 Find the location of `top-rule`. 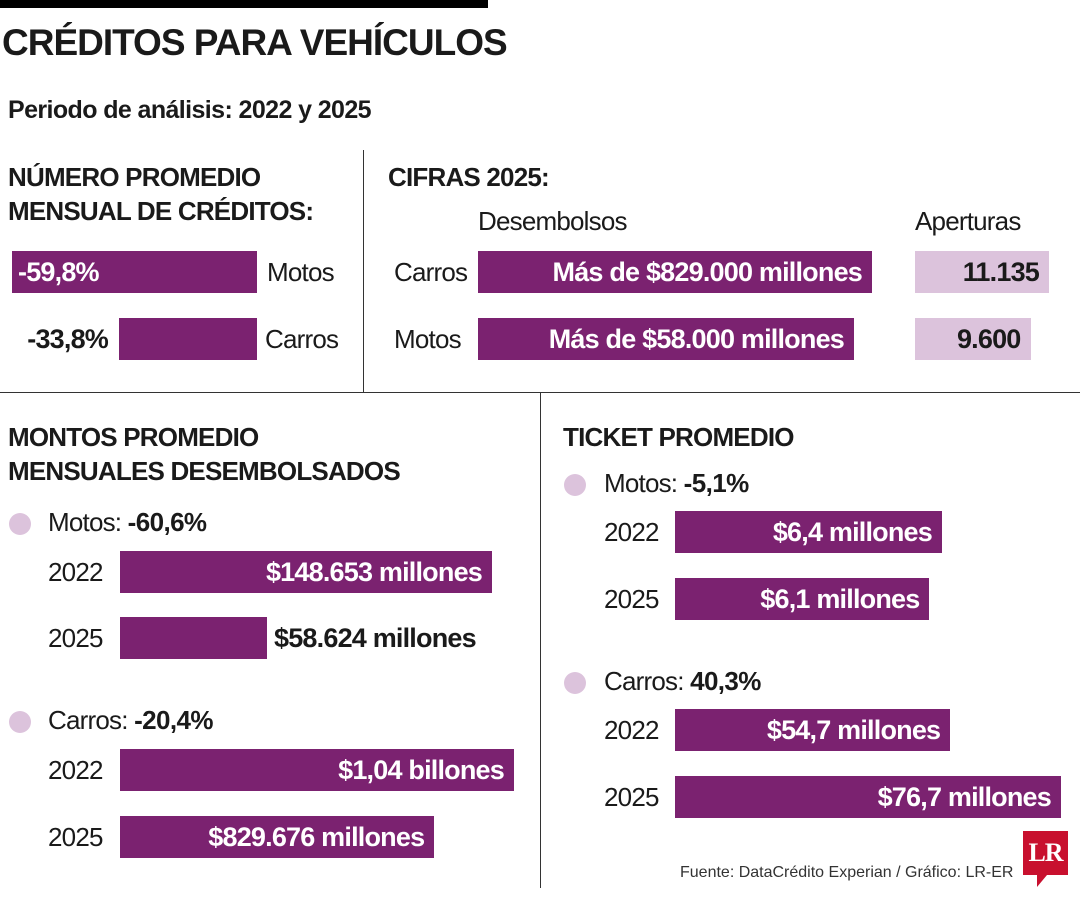

top-rule is located at coordinates (244, 4).